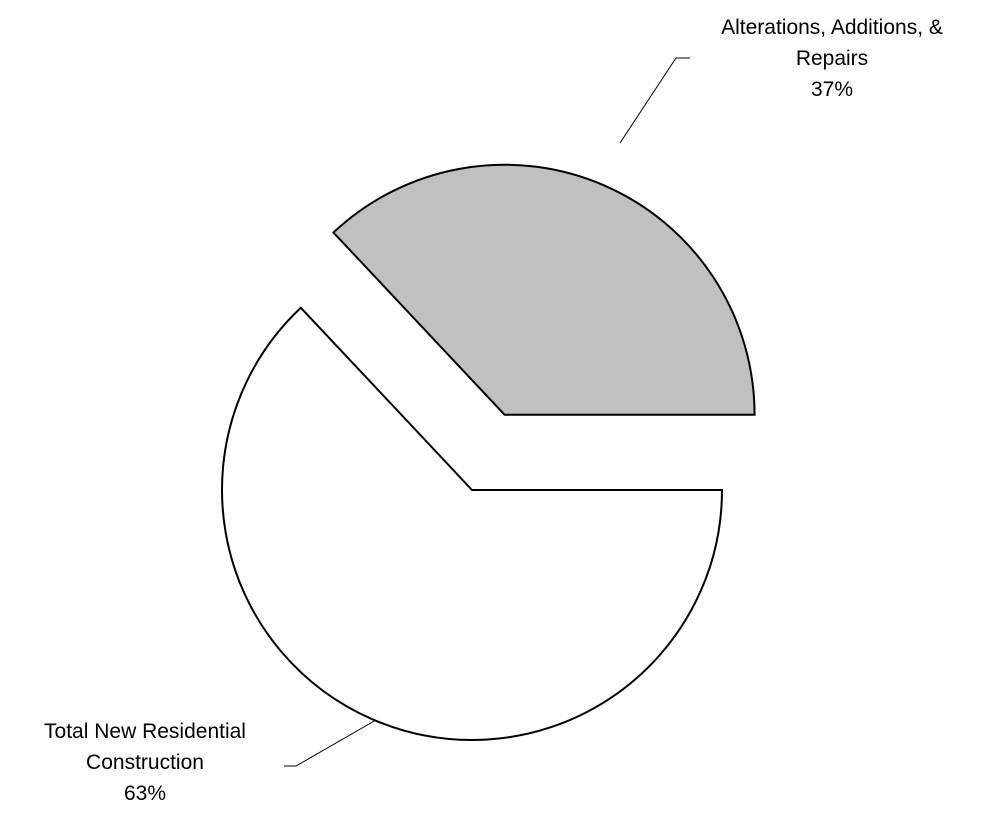  What do you see at coordinates (145, 793) in the screenshot?
I see `slice-percent-label: 63%` at bounding box center [145, 793].